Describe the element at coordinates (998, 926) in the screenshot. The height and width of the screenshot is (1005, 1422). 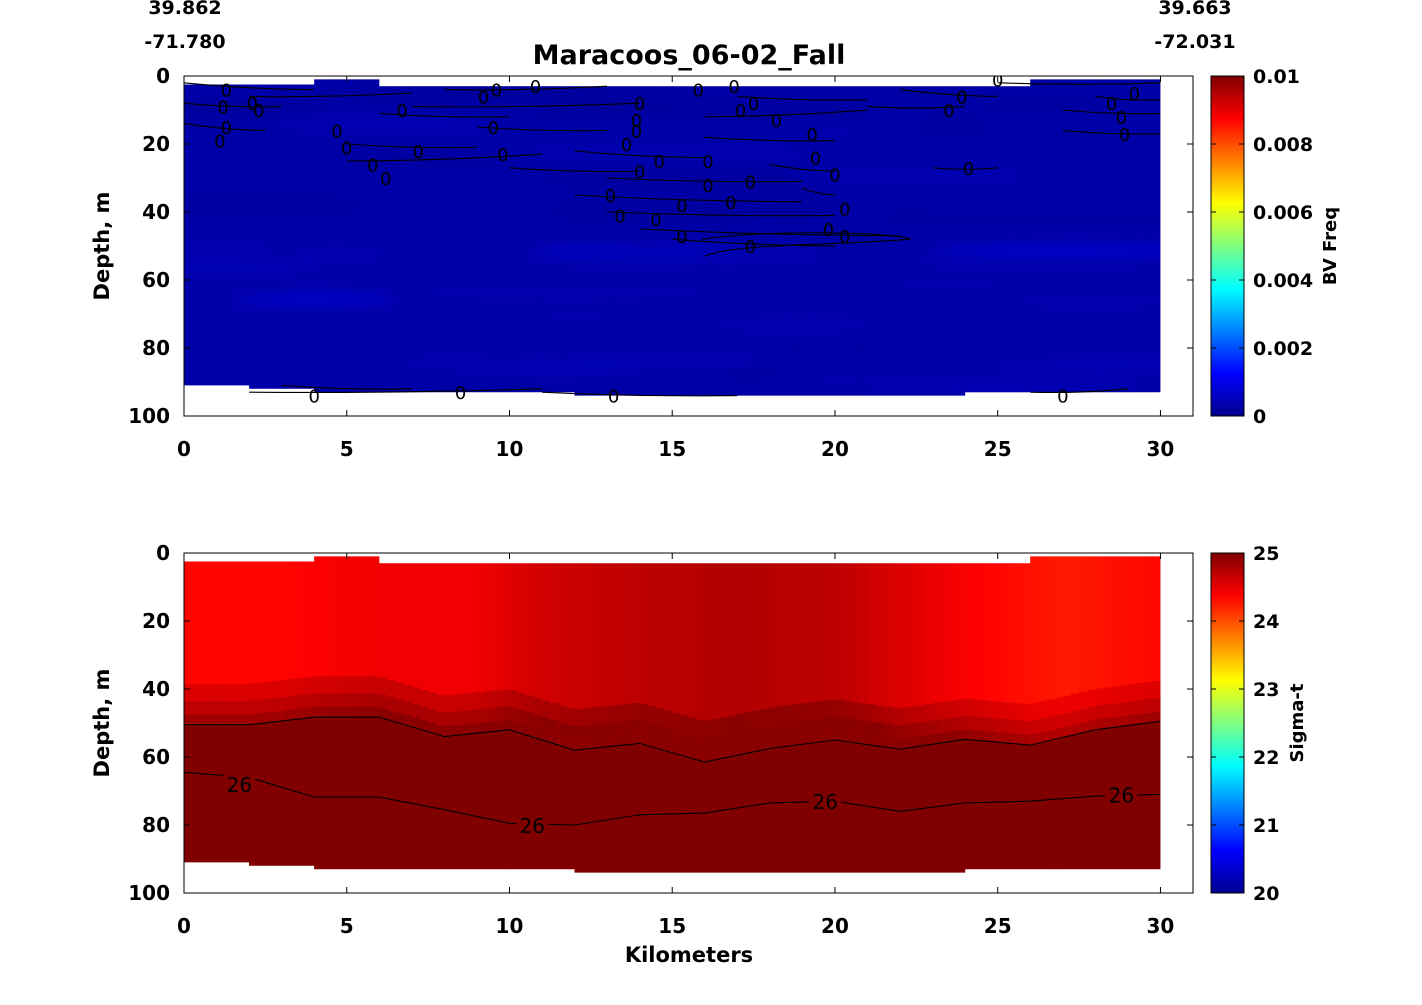
I see `sigma-t-xtick-label: 25` at that location.